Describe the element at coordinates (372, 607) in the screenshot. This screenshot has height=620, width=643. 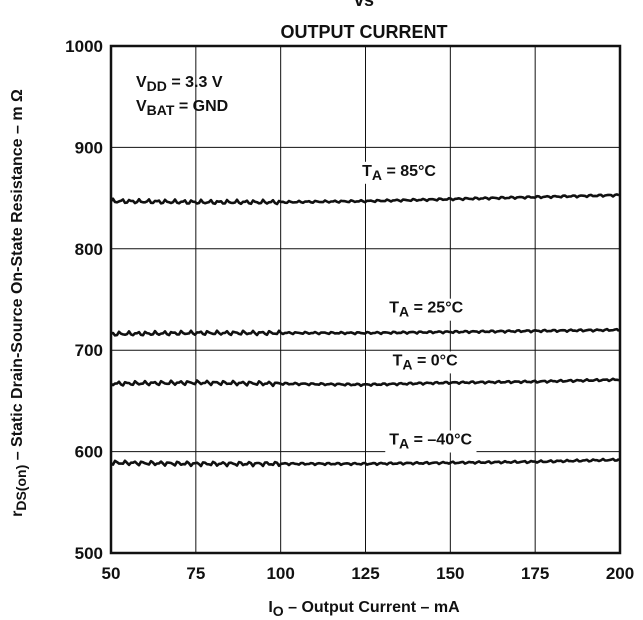
I see `x-axis-label-rest: – Output Current – mA` at that location.